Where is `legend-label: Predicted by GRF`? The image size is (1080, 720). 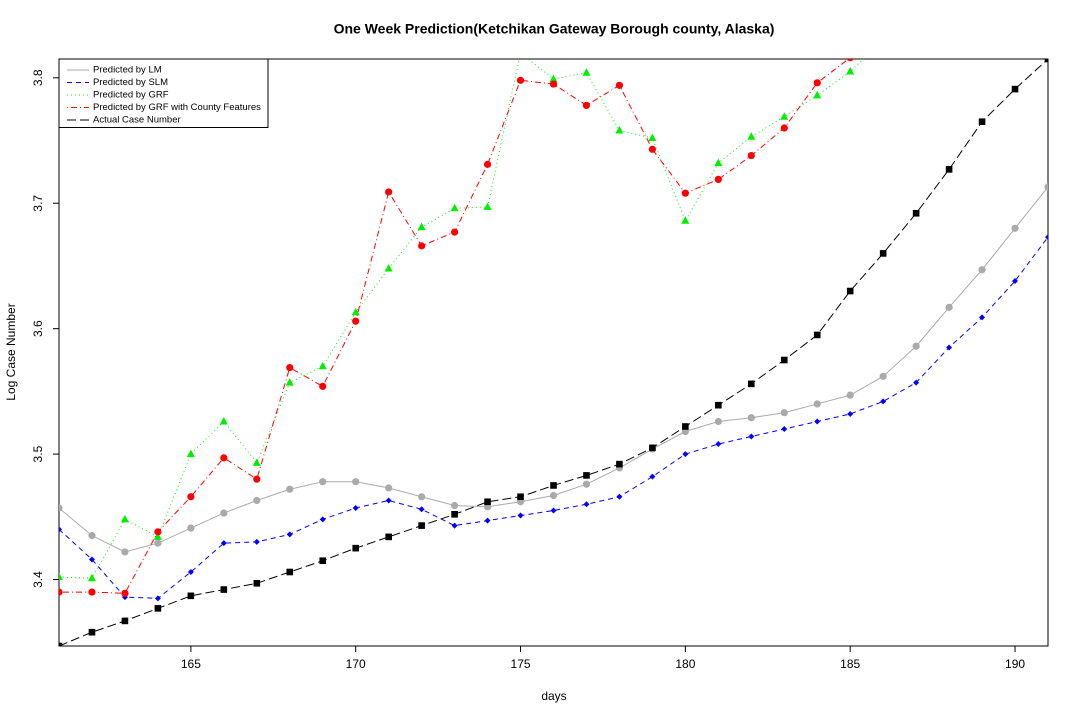
legend-label: Predicted by GRF is located at coordinates (131, 95).